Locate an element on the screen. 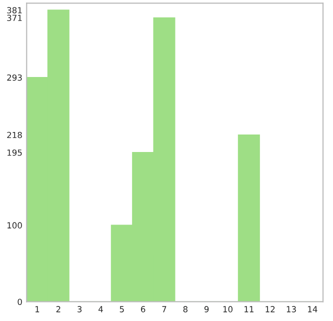 This screenshot has width=333, height=321. x-tick-label: 8 is located at coordinates (185, 309).